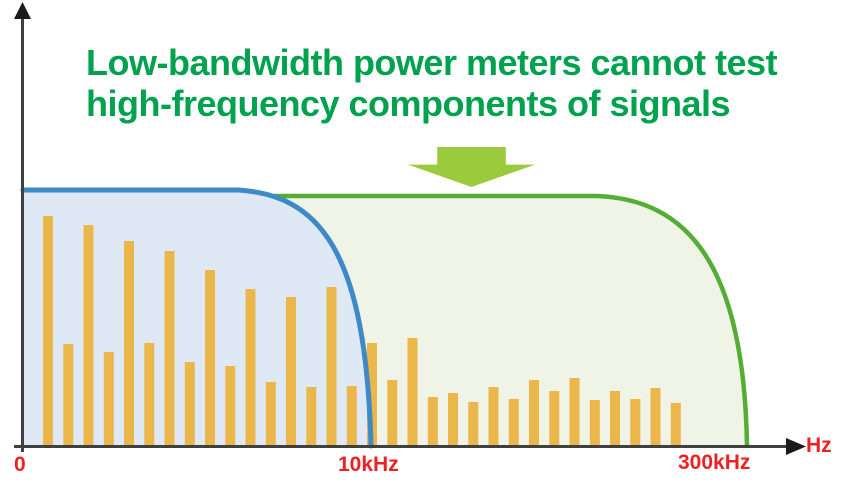  Describe the element at coordinates (714, 462) in the screenshot. I see `x-tick-300khz: 300kHz` at that location.